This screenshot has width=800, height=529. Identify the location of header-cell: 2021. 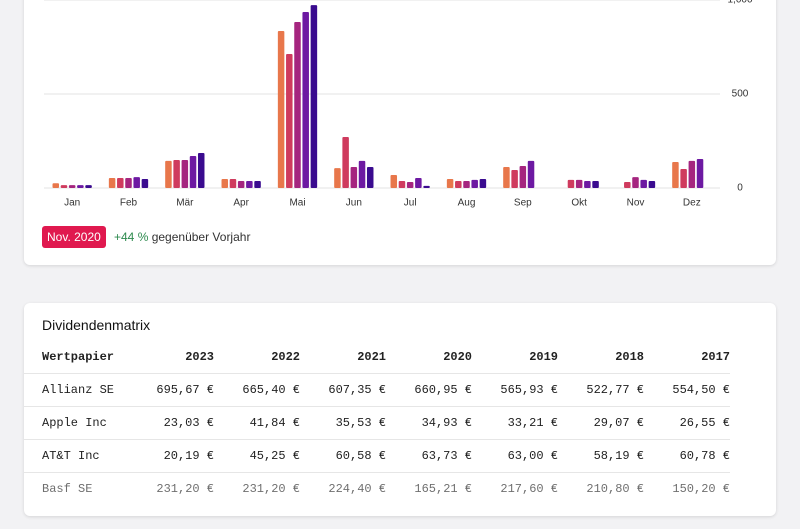
(371, 357).